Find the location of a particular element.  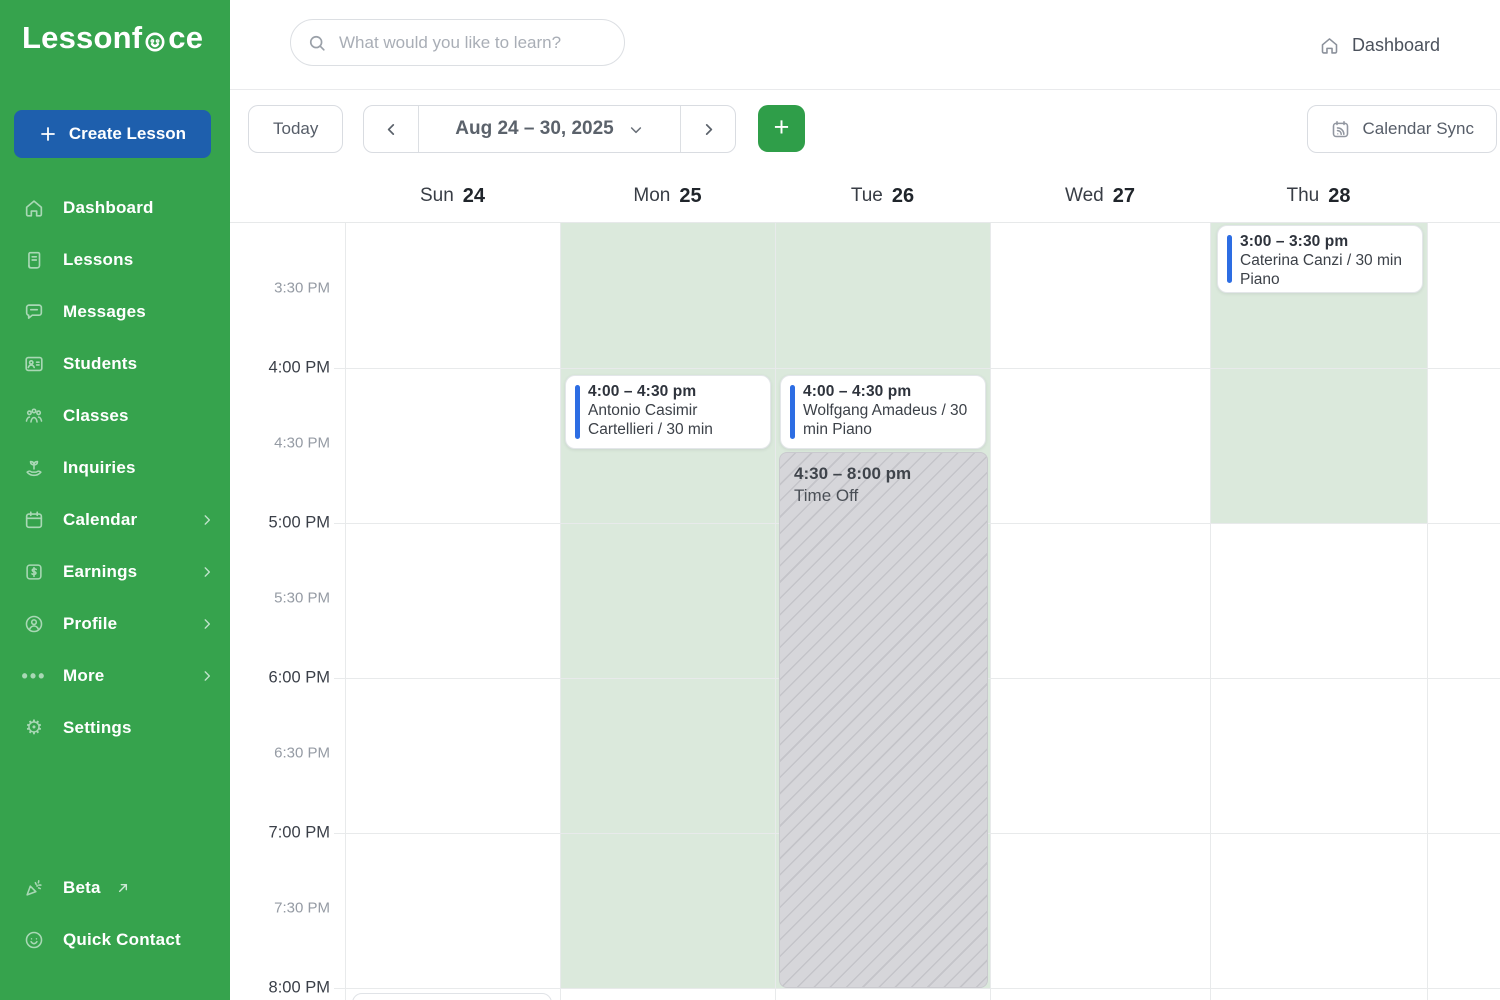

create-lesson-label: Create Lesson is located at coordinates (127, 133).